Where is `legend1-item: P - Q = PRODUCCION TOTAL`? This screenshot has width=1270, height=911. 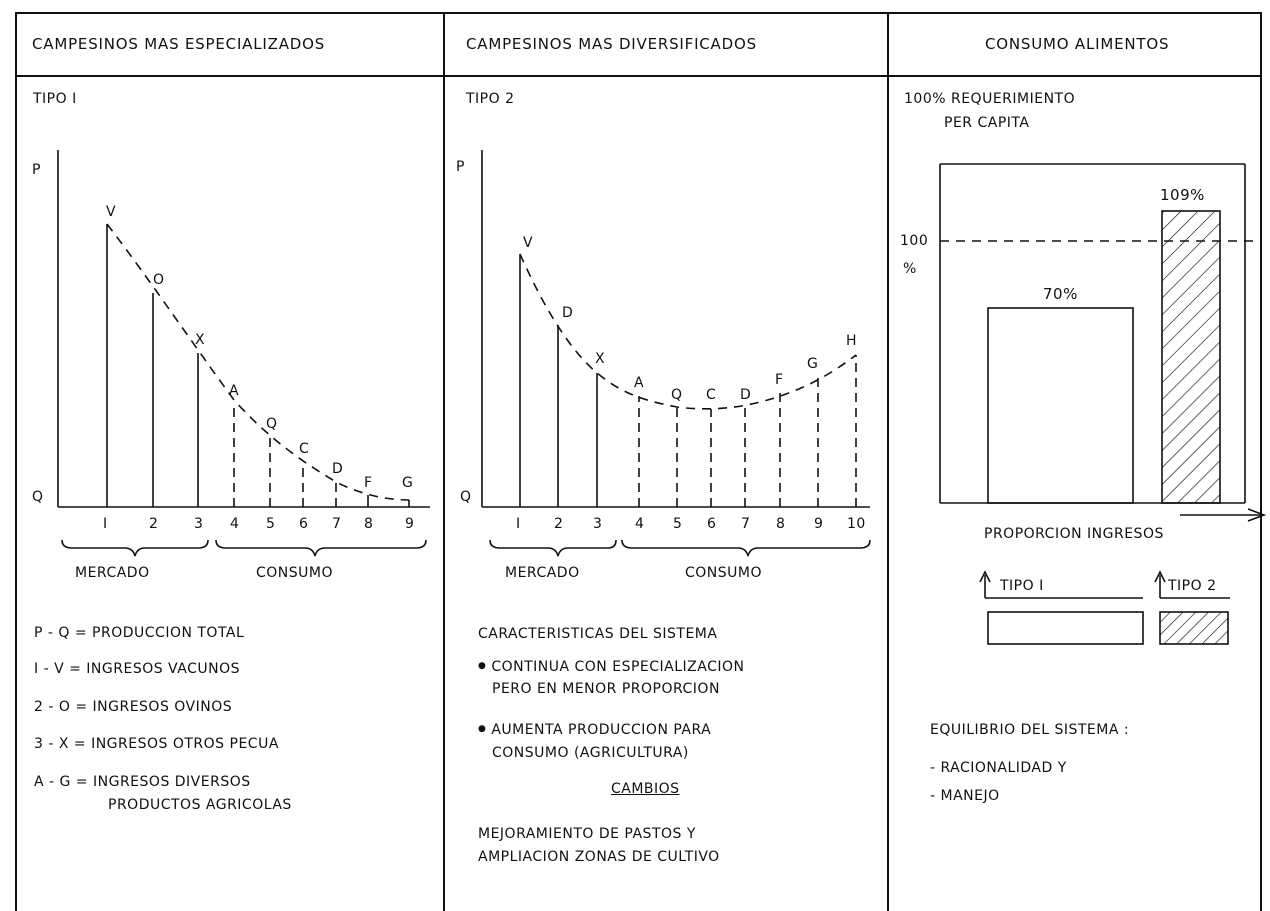 legend1-item: P - Q = PRODUCCION TOTAL is located at coordinates (139, 633).